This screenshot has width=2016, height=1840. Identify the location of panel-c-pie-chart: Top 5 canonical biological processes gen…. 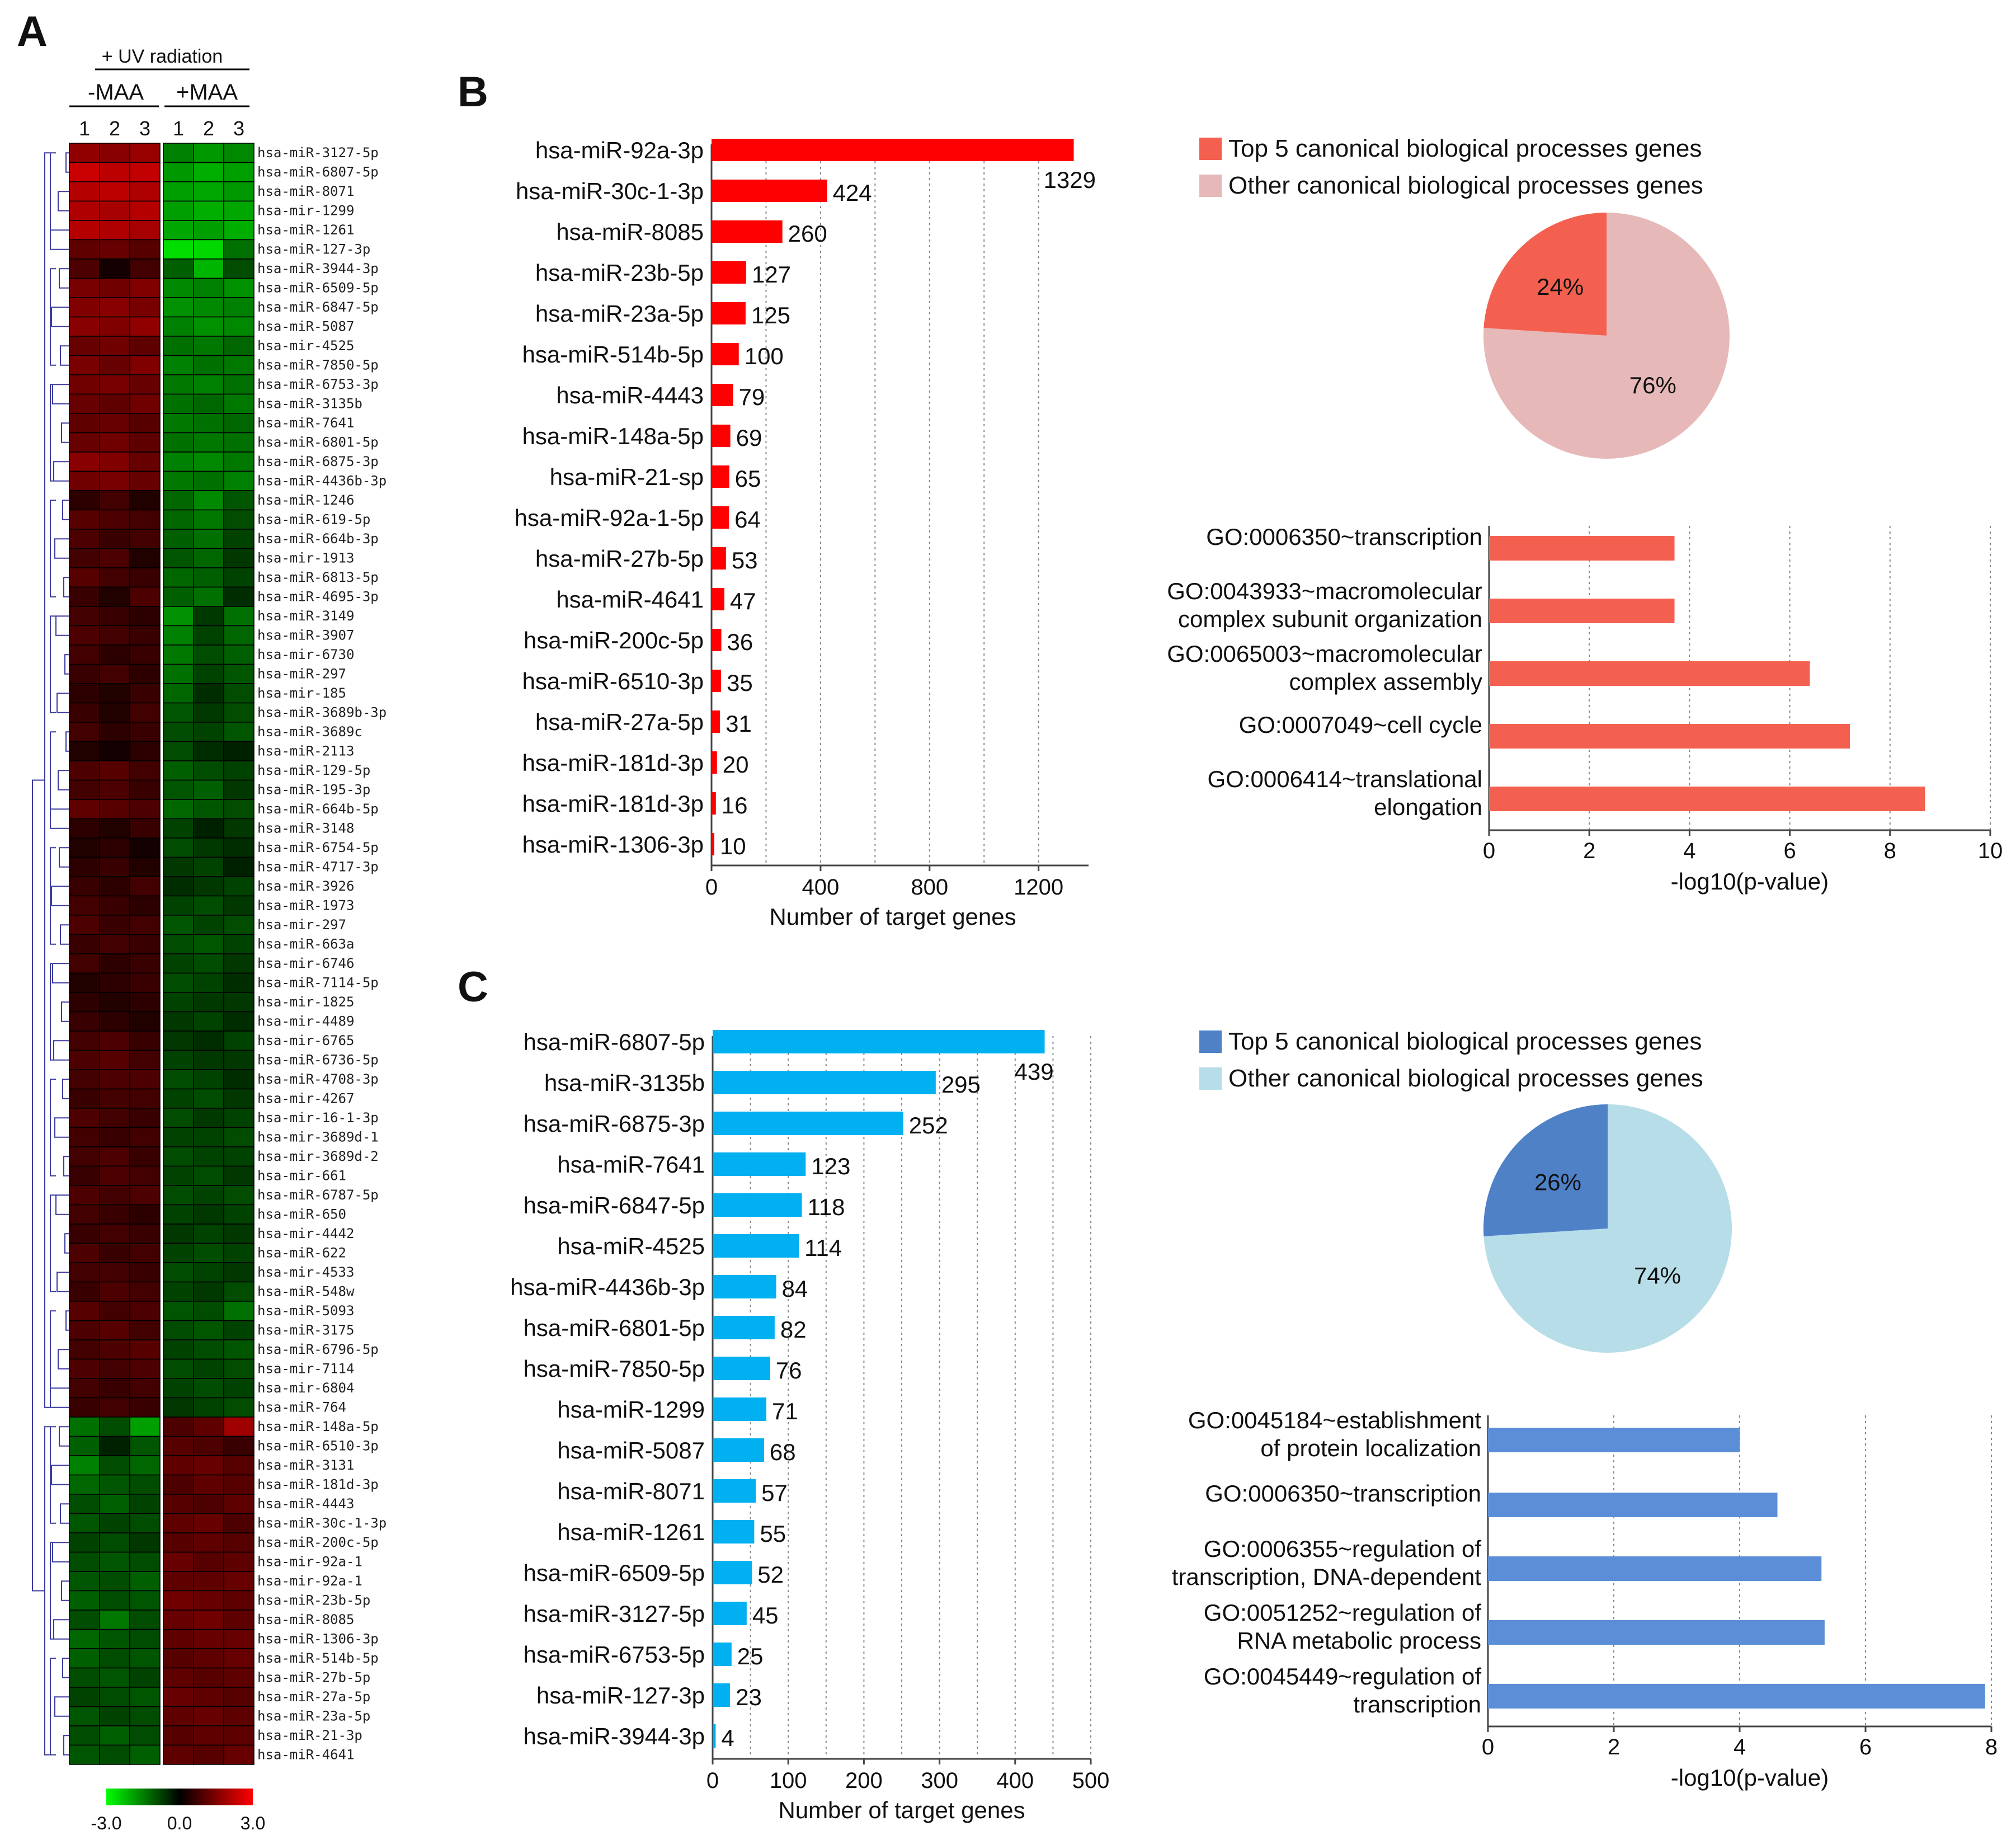
(1465, 1191).